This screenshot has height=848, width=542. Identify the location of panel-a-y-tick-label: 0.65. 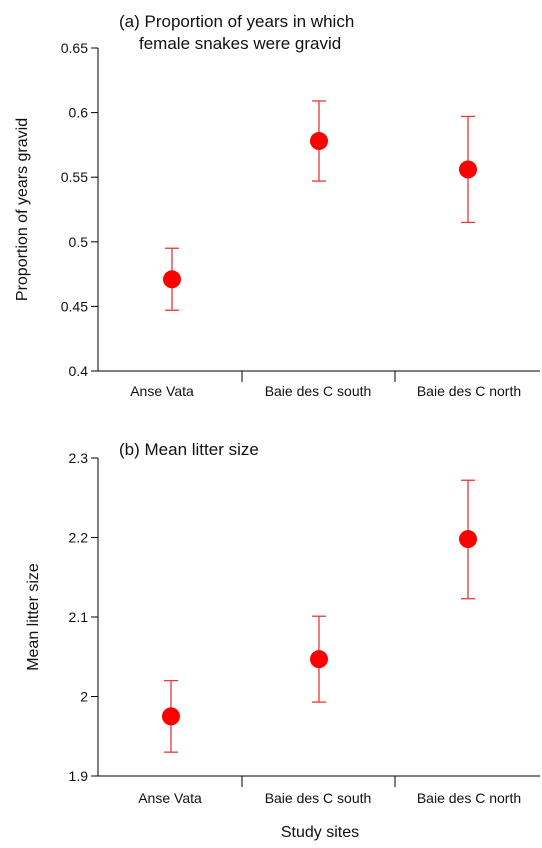
(74, 48).